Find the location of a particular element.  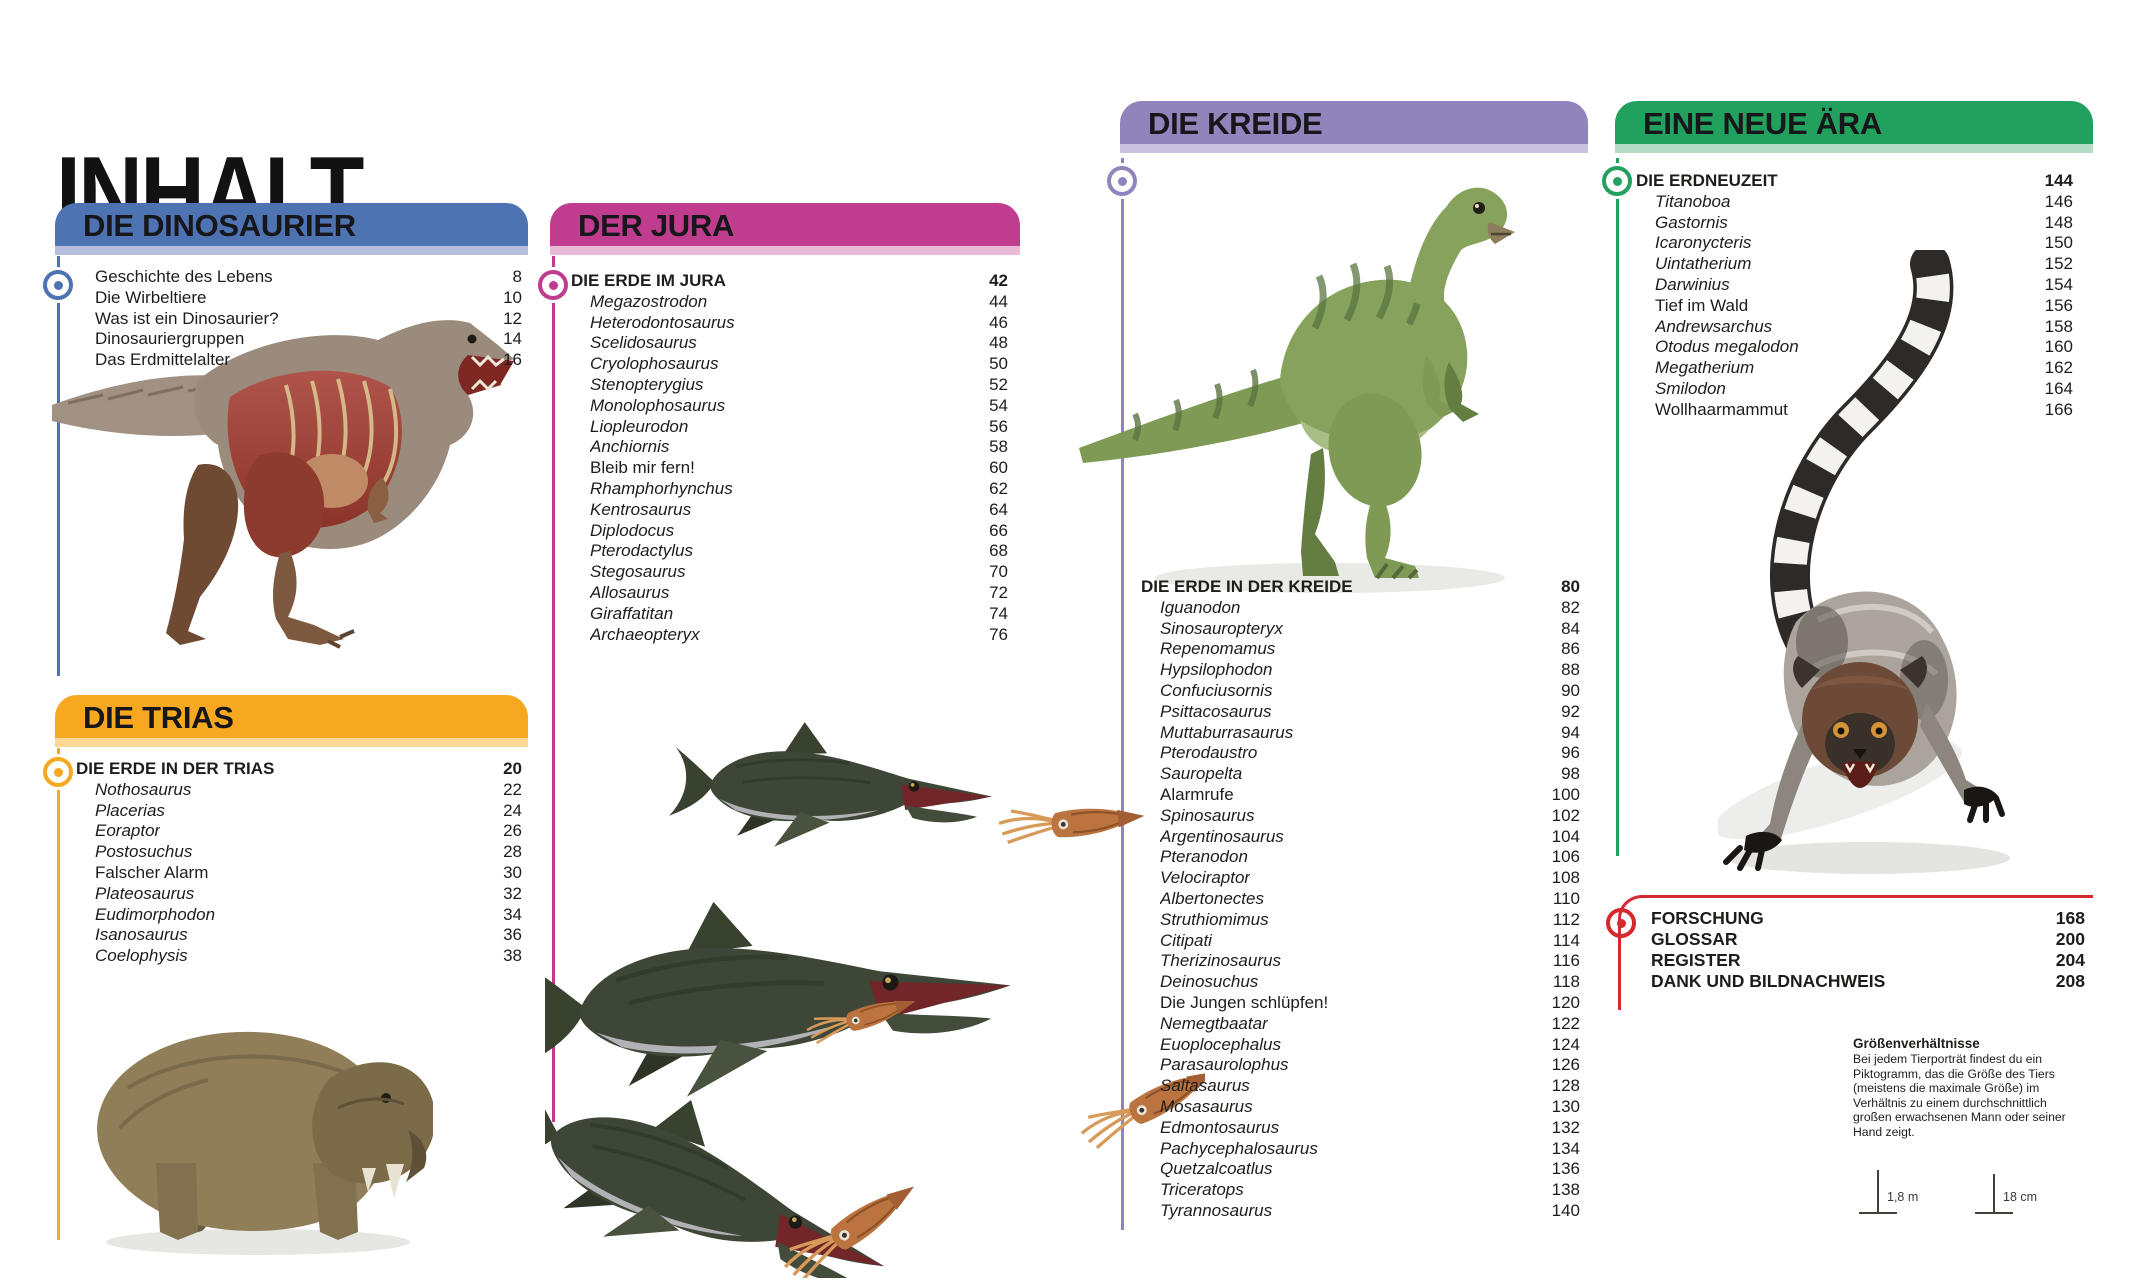

toc-entry: Scelidosaurus 48 is located at coordinates (779, 343).